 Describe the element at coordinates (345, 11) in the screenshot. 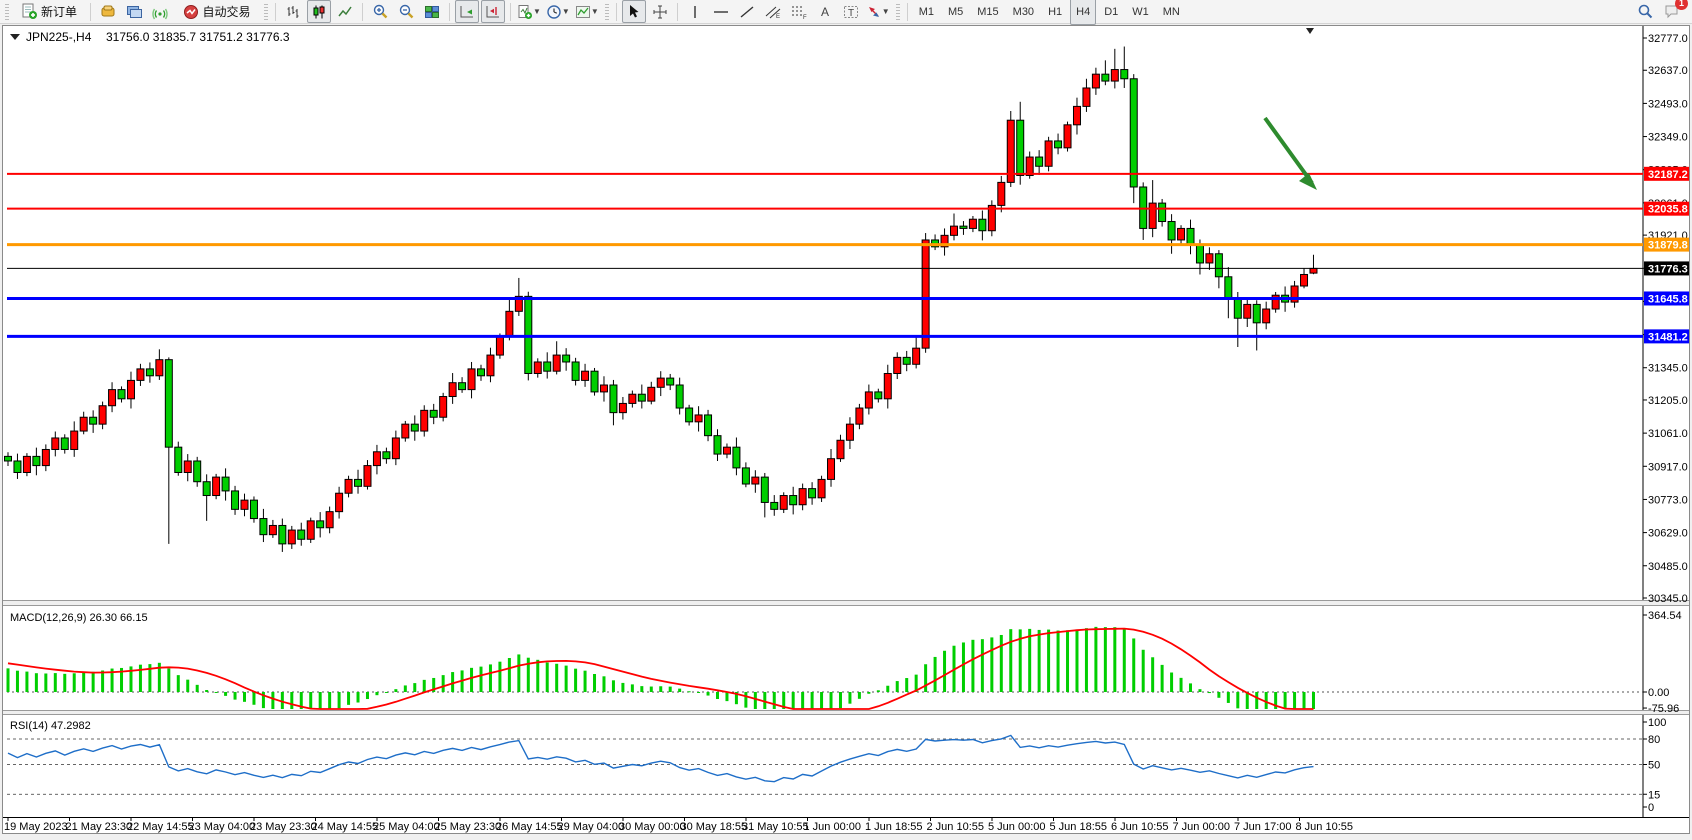

I see `line-chart-button` at that location.